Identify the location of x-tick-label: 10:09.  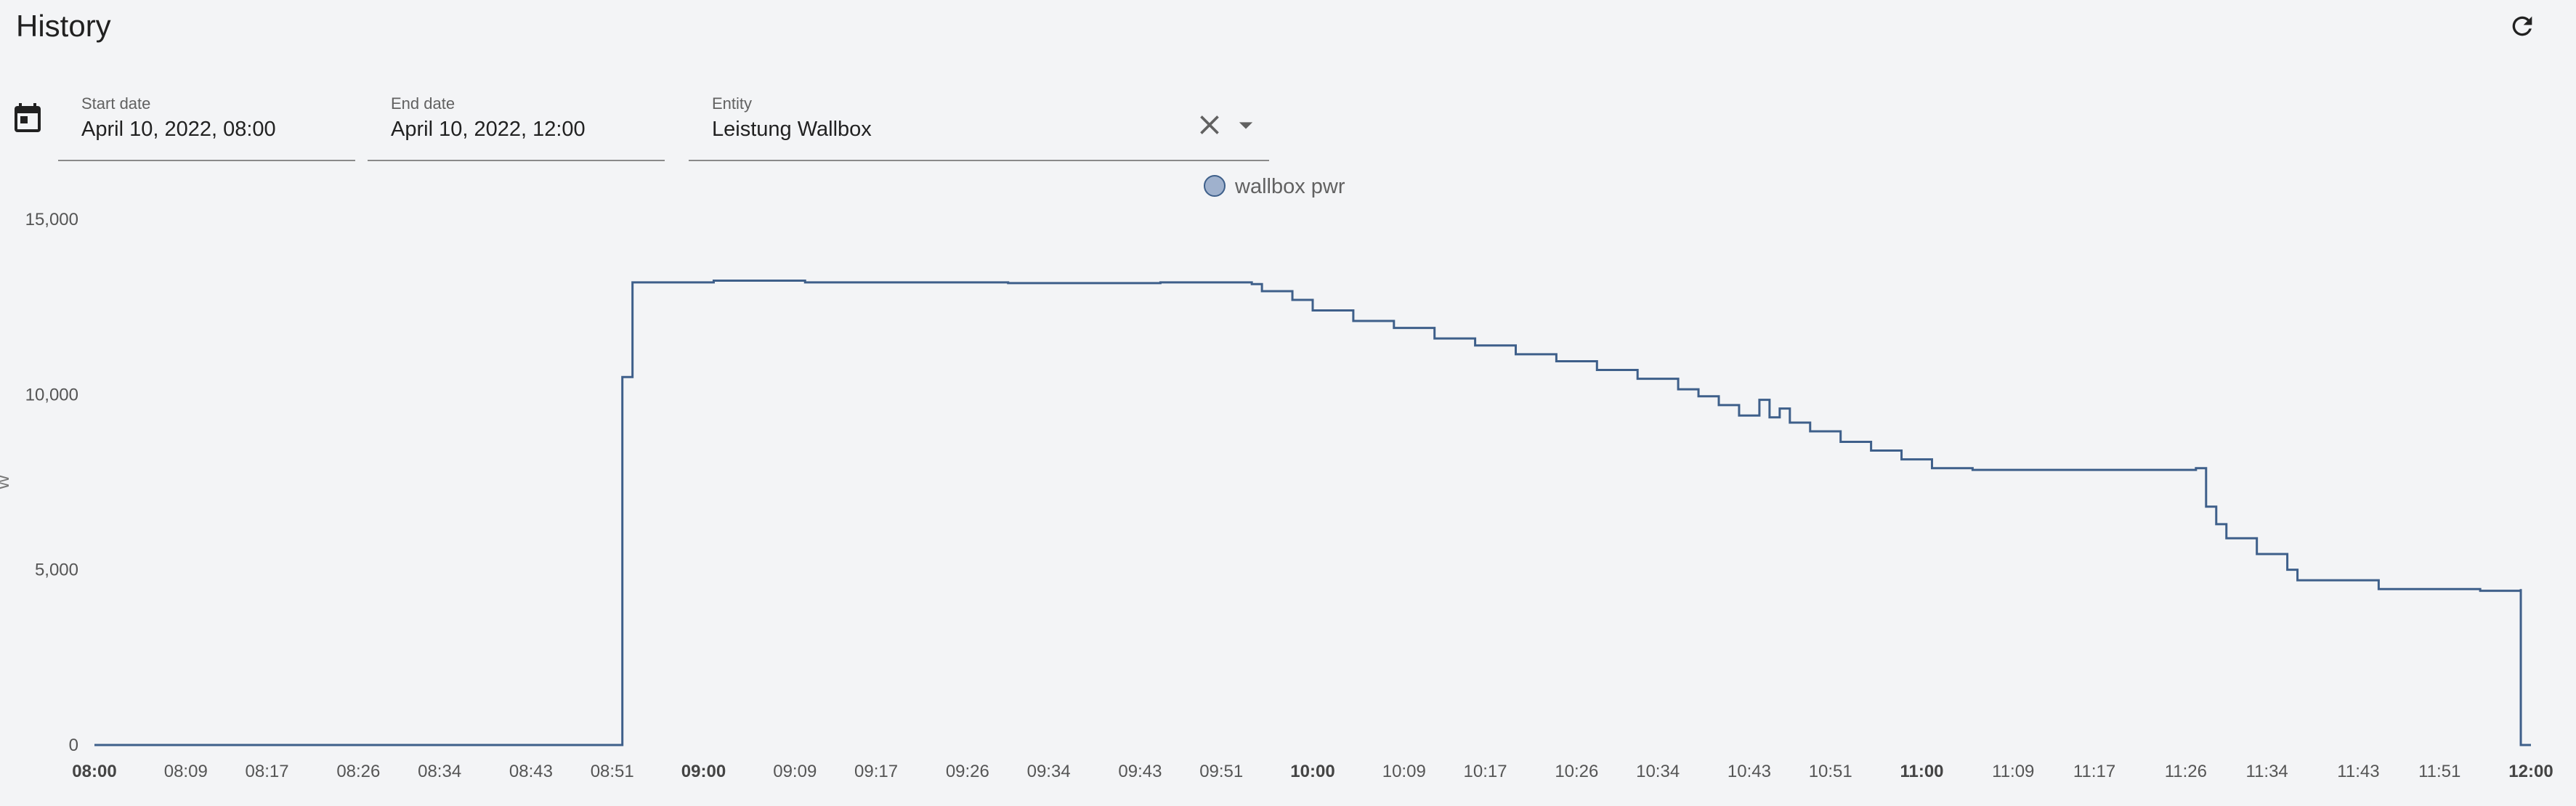
(1404, 771).